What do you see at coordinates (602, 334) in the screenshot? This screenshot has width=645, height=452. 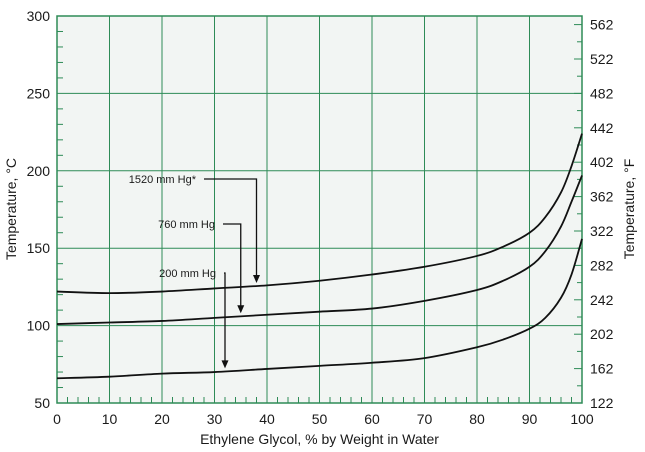 I see `y2-tick-label: 202` at bounding box center [602, 334].